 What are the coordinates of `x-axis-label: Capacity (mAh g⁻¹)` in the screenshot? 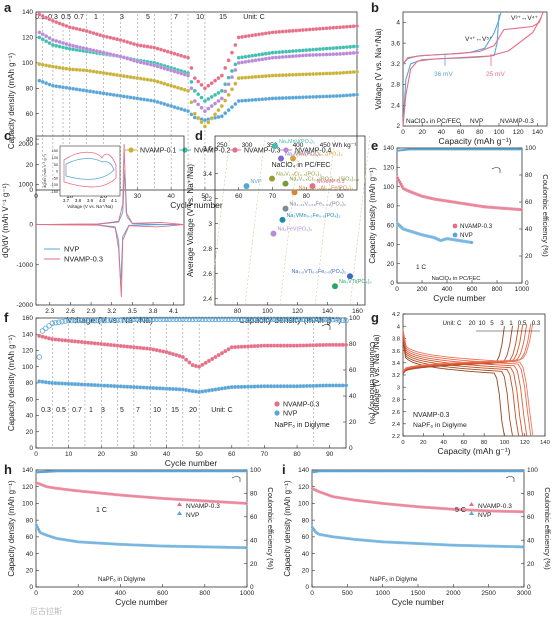 It's located at (474, 451).